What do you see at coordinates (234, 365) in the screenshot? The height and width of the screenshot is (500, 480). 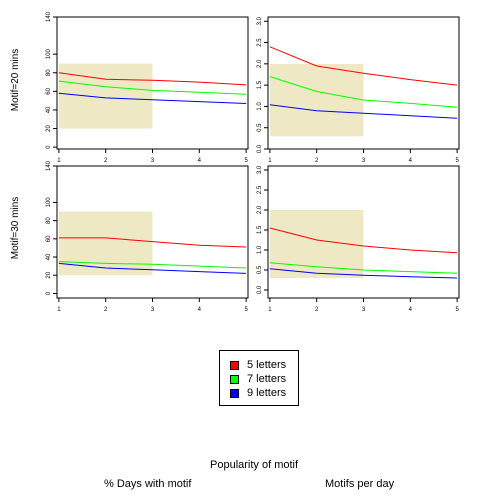 I see `legend-swatch-5-letters` at bounding box center [234, 365].